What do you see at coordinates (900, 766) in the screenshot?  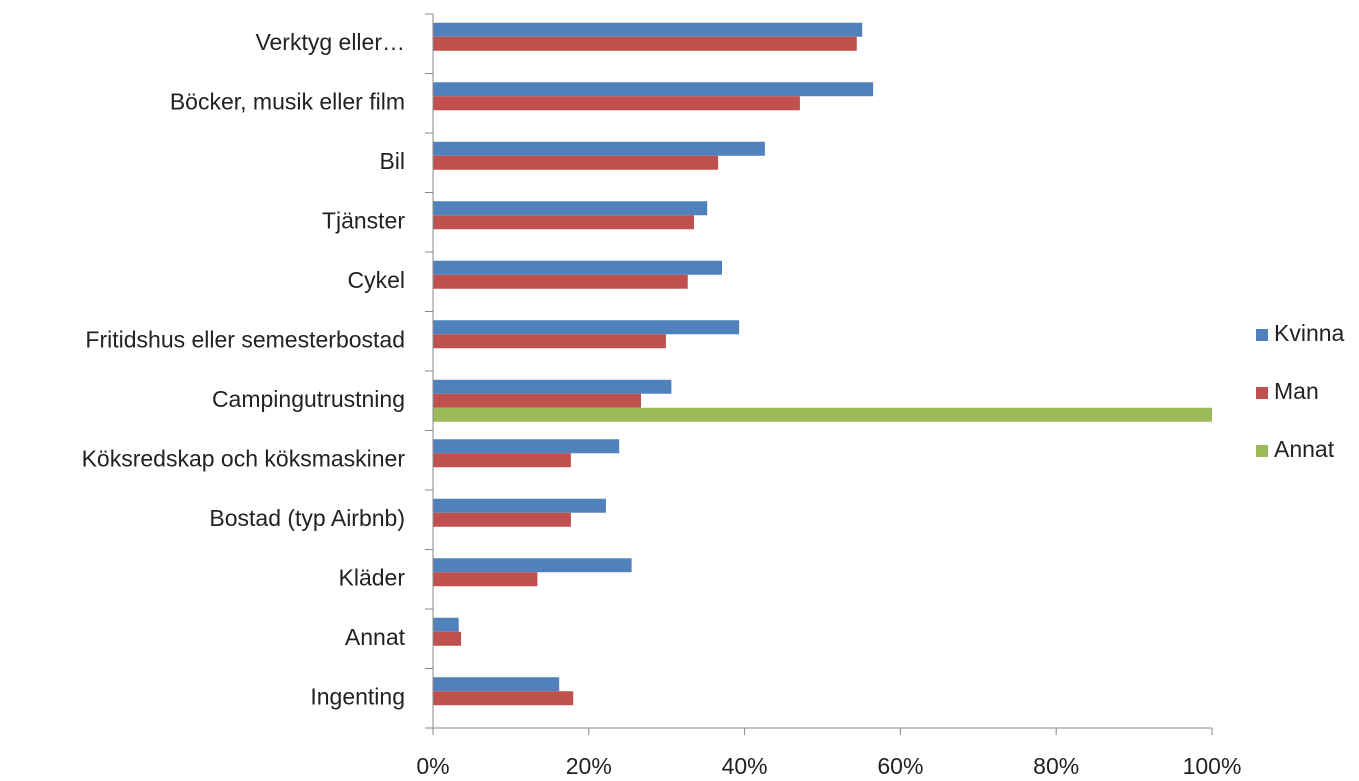 I see `x-tick-label: 60%` at bounding box center [900, 766].